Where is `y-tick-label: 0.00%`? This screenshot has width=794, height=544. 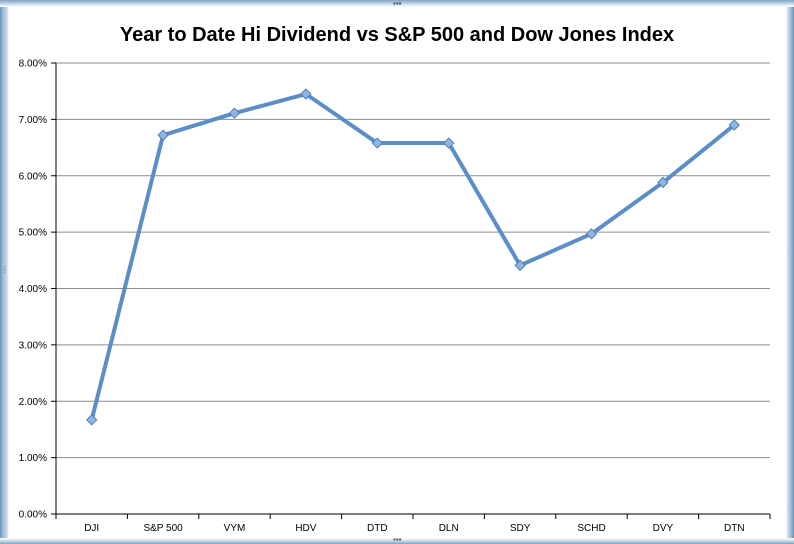 y-tick-label: 0.00% is located at coordinates (33, 515).